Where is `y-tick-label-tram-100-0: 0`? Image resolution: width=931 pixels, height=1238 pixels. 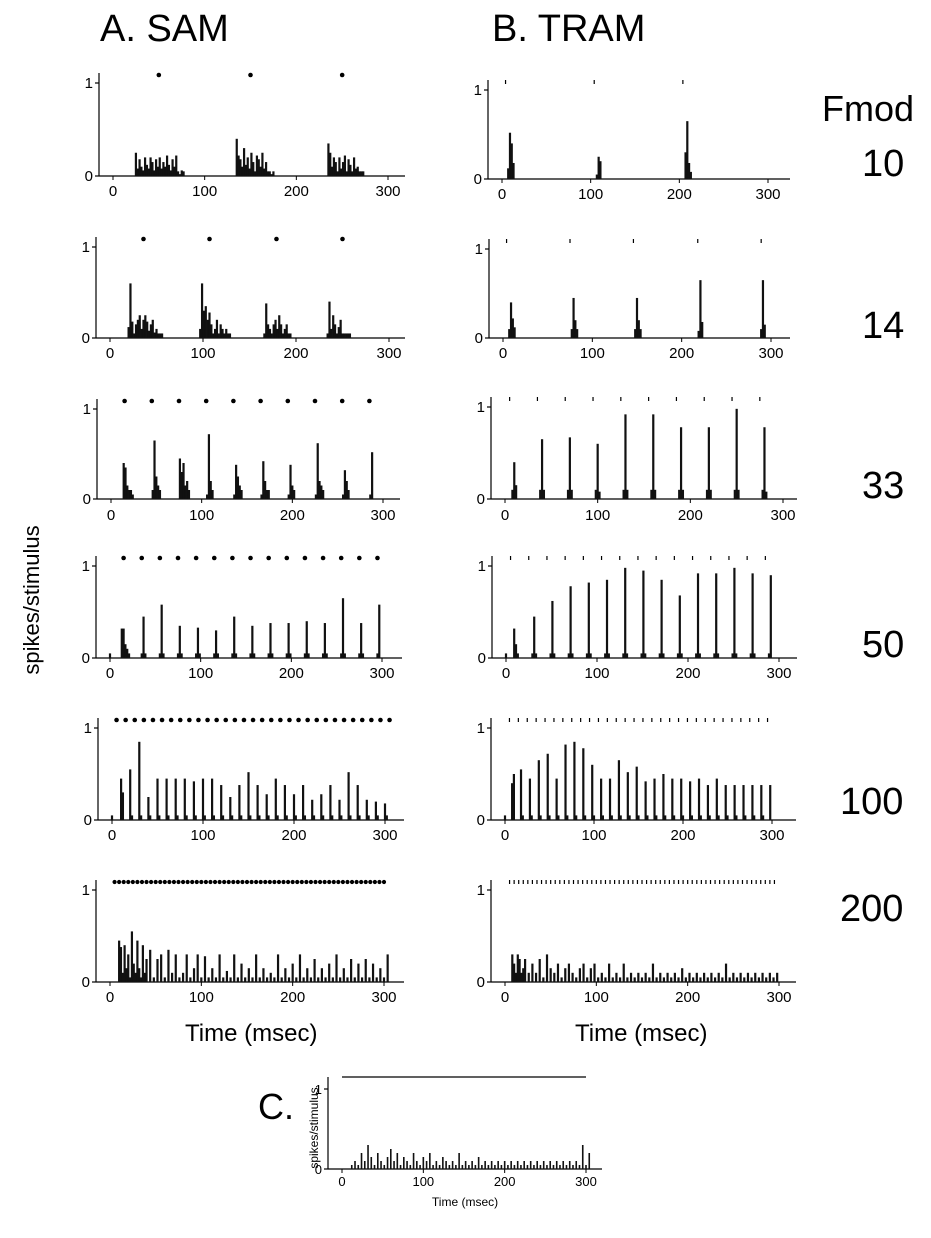
y-tick-label-tram-100-0: 0 is located at coordinates (481, 820).